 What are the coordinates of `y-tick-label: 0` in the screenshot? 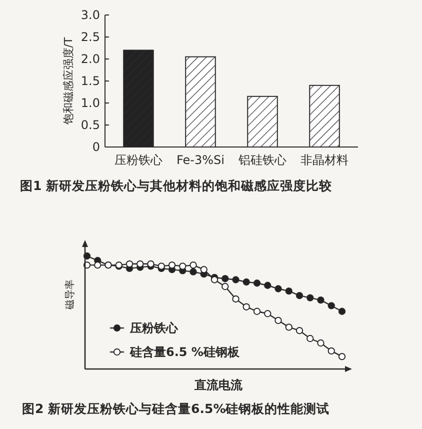 It's located at (96, 147).